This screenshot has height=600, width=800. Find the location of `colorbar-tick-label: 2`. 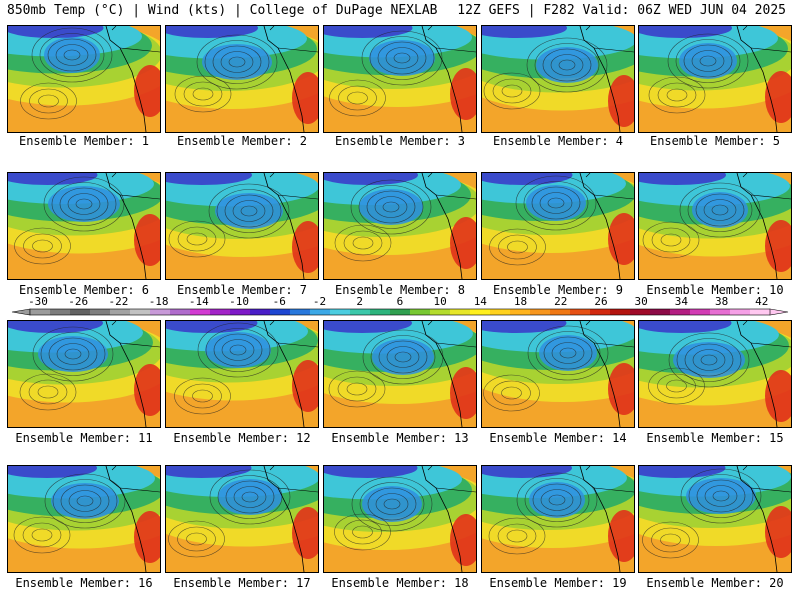

colorbar-tick-label: 2 is located at coordinates (359, 302).